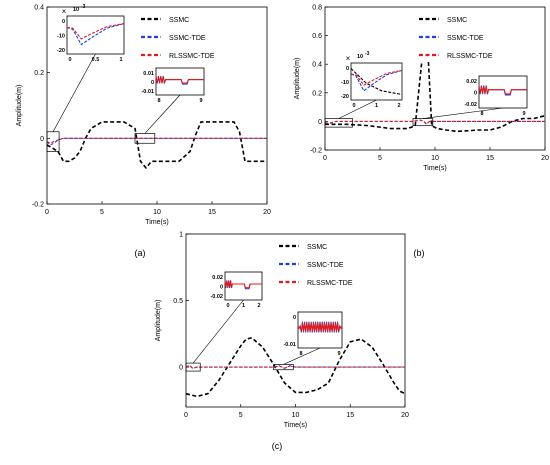 This screenshot has height=465, width=550. I want to click on inset-multiplier: 10, so click(360, 57).